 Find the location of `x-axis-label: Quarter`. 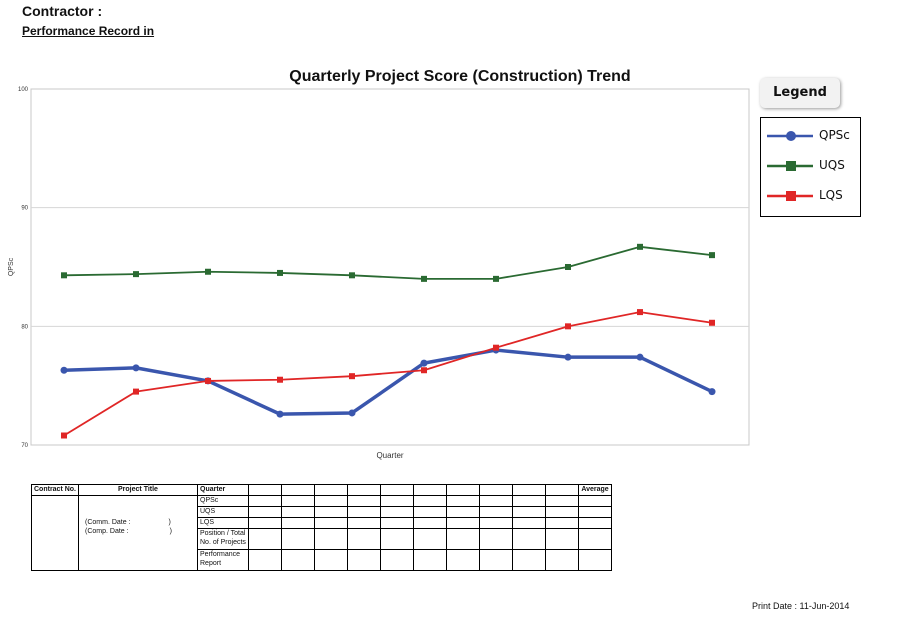

x-axis-label: Quarter is located at coordinates (389, 455).